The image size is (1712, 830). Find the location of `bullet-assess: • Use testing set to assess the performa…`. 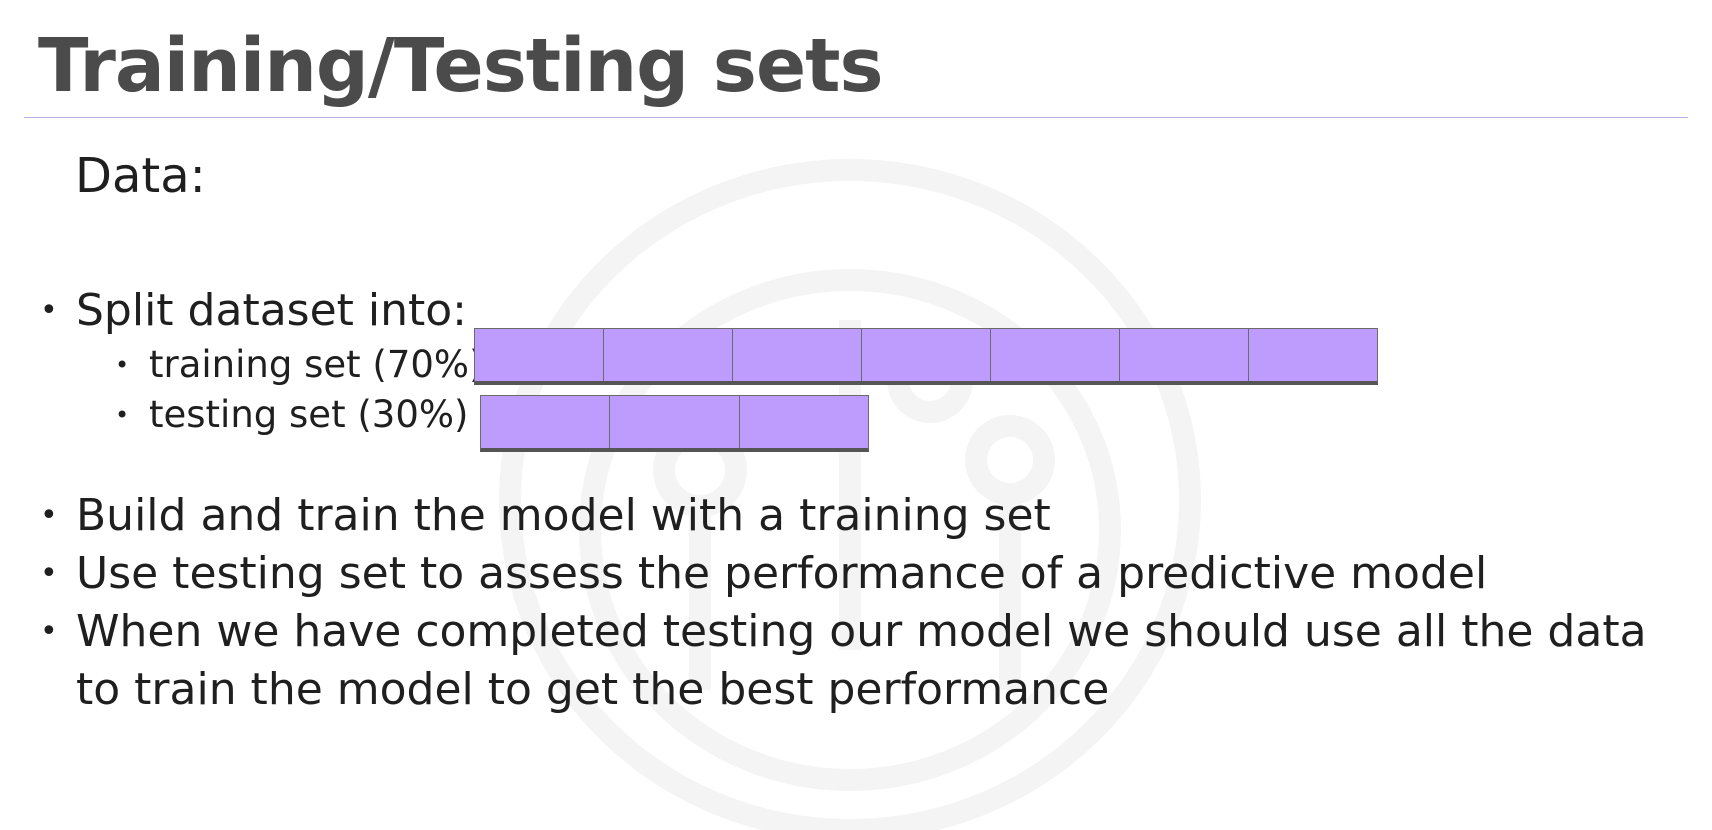

bullet-assess: • Use testing set to assess the performa… is located at coordinates (764, 574).